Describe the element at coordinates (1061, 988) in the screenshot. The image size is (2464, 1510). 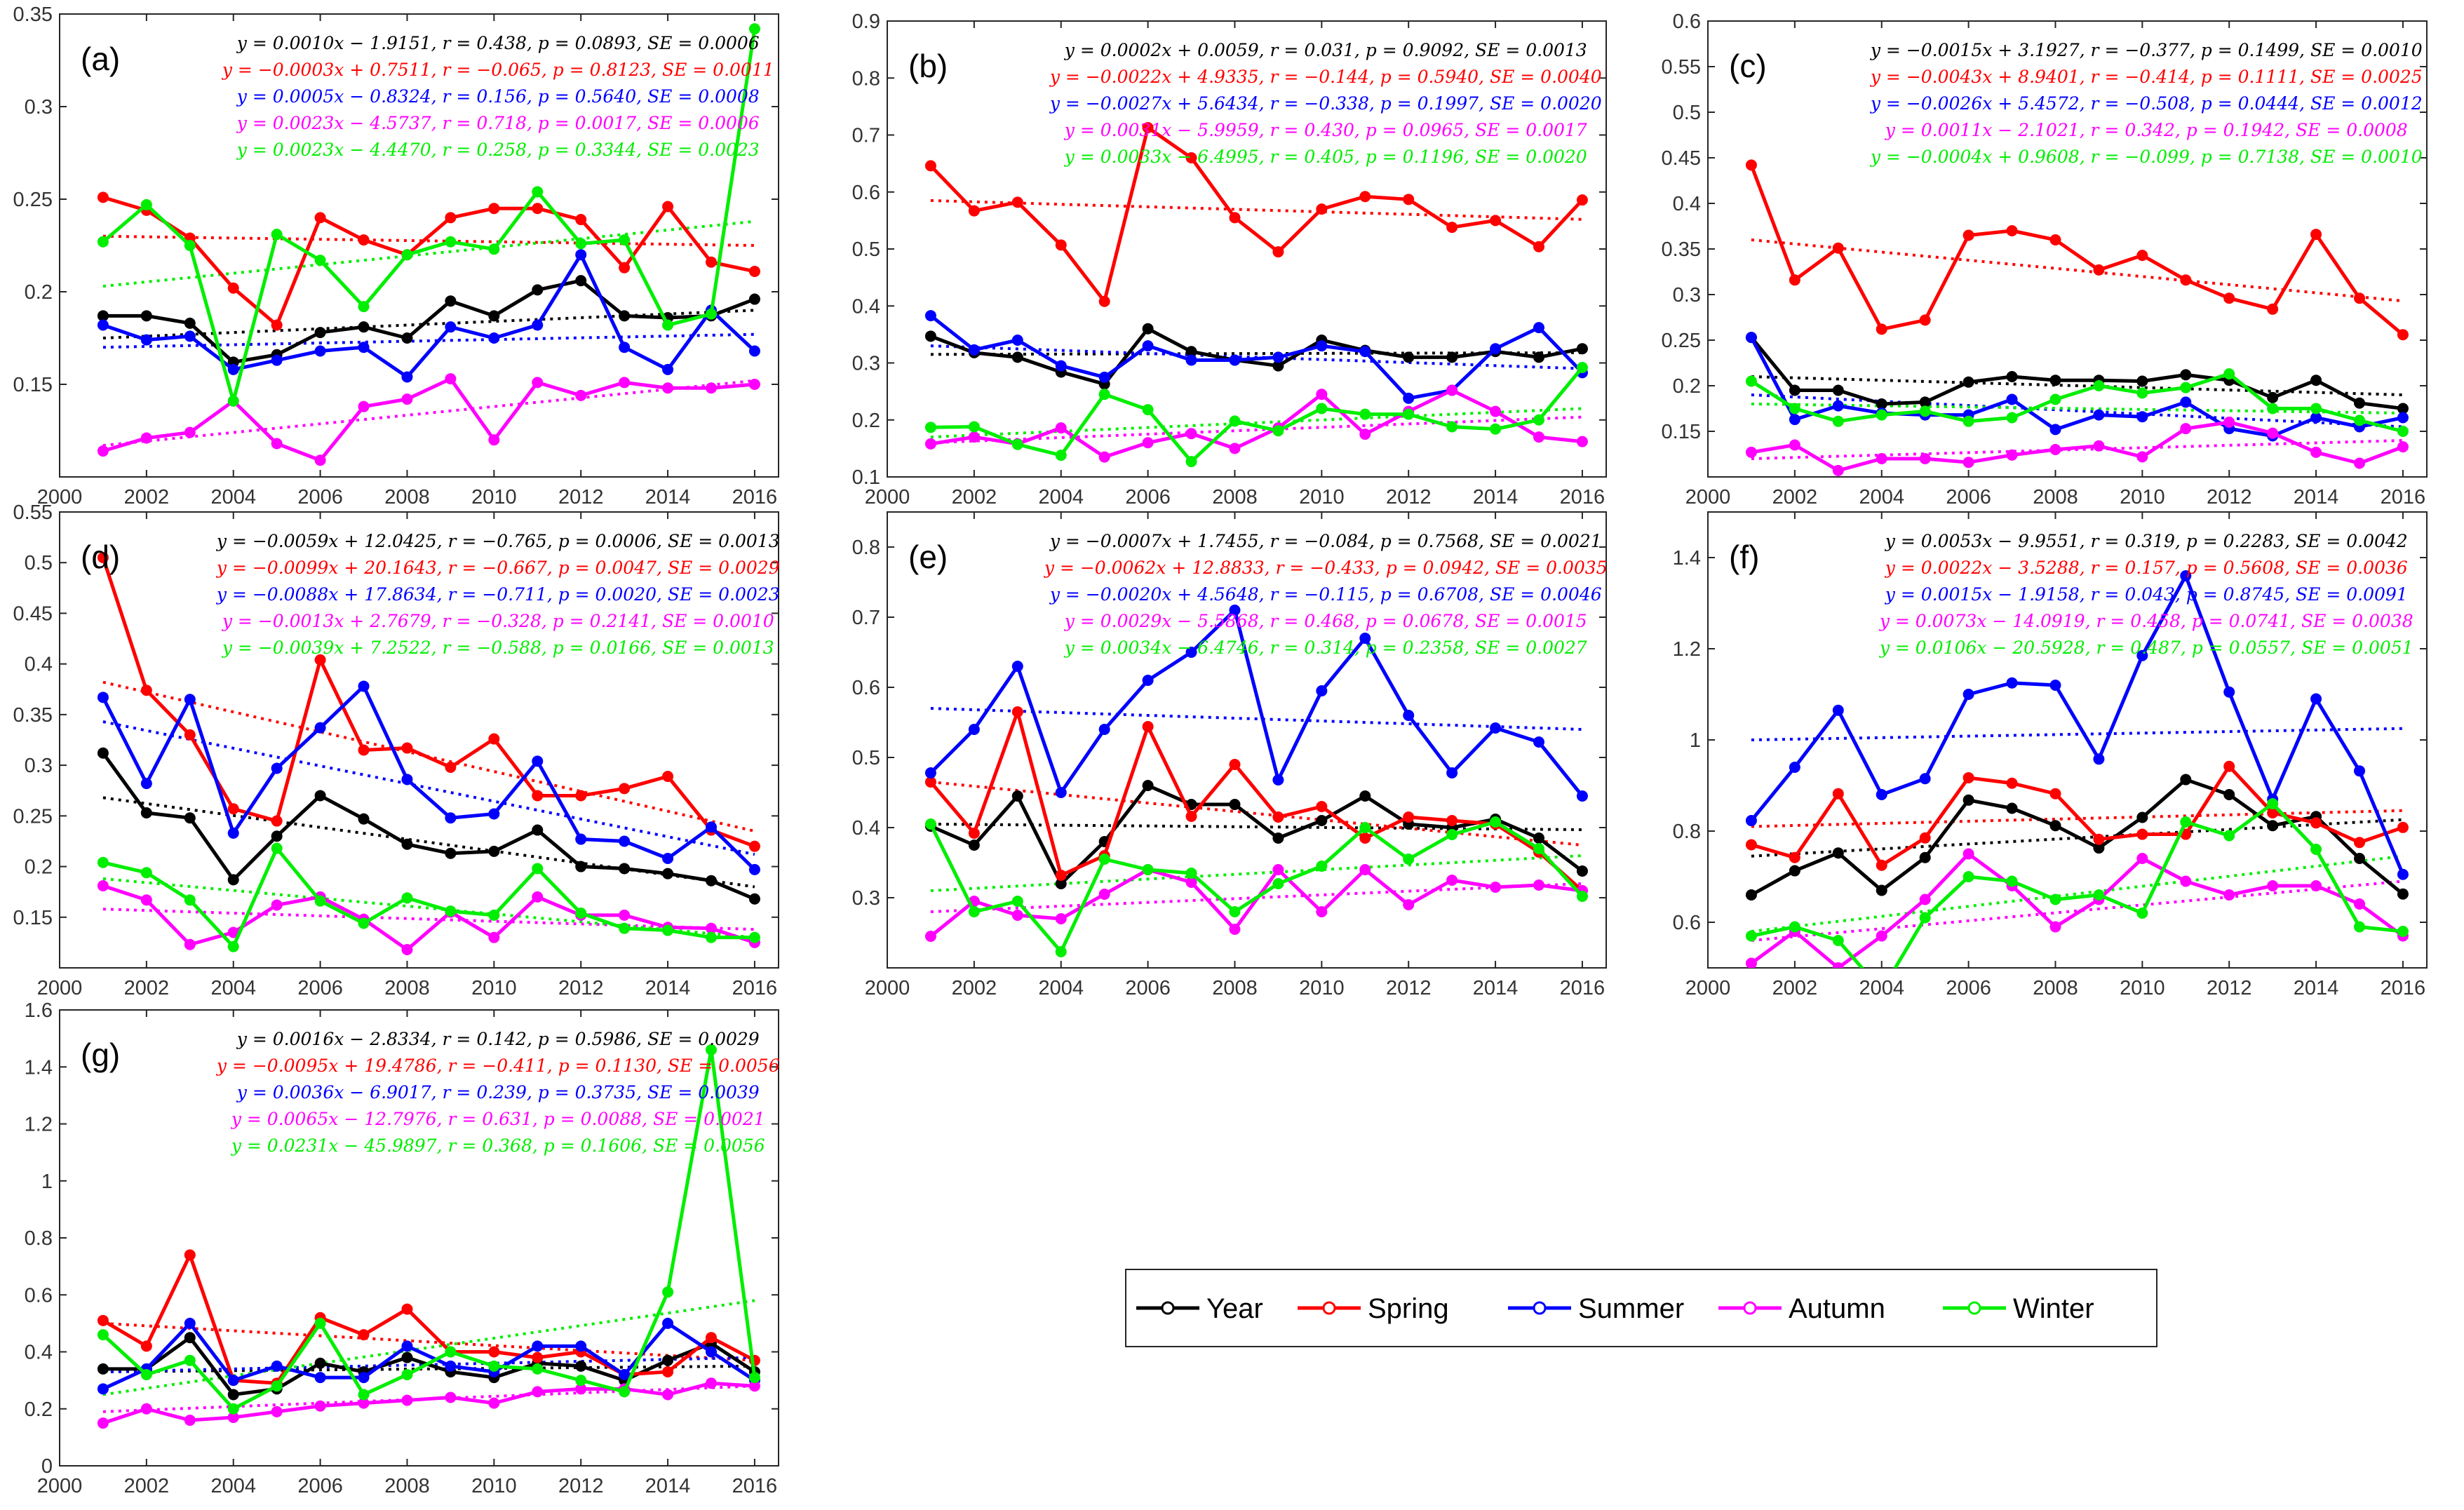
I see `x-tick-label: 2004` at that location.